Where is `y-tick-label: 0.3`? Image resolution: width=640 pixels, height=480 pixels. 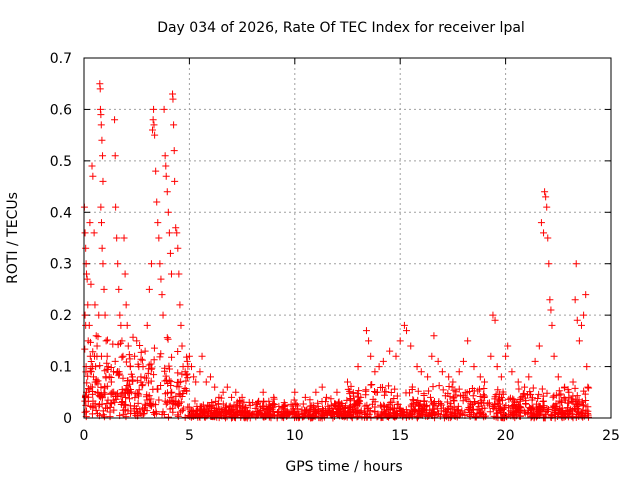 y-tick-label: 0.3 is located at coordinates (61, 265).